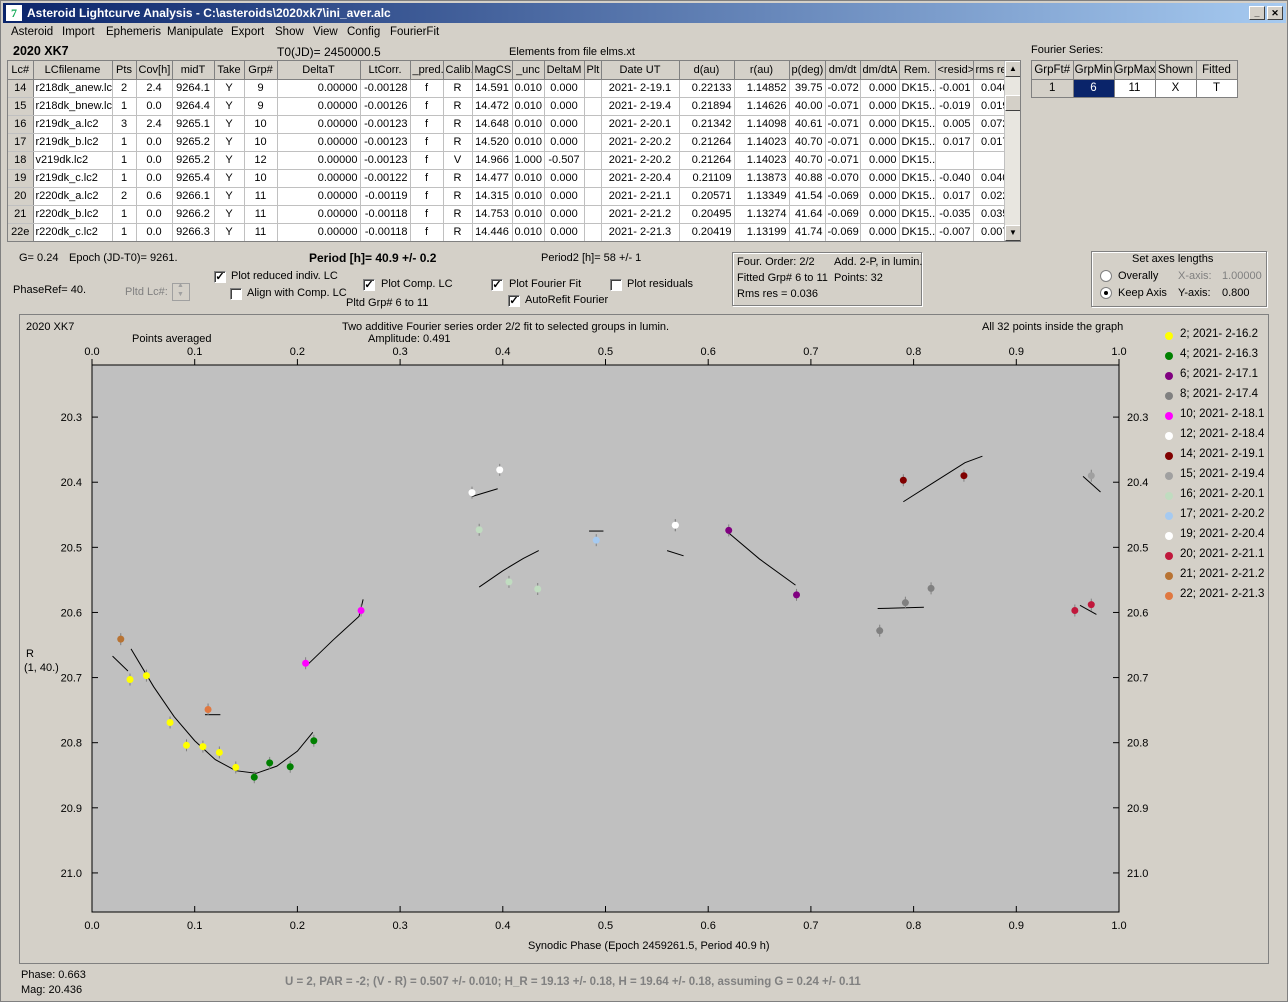  Describe the element at coordinates (1053, 88) in the screenshot. I see `fourier-cell: 1` at that location.